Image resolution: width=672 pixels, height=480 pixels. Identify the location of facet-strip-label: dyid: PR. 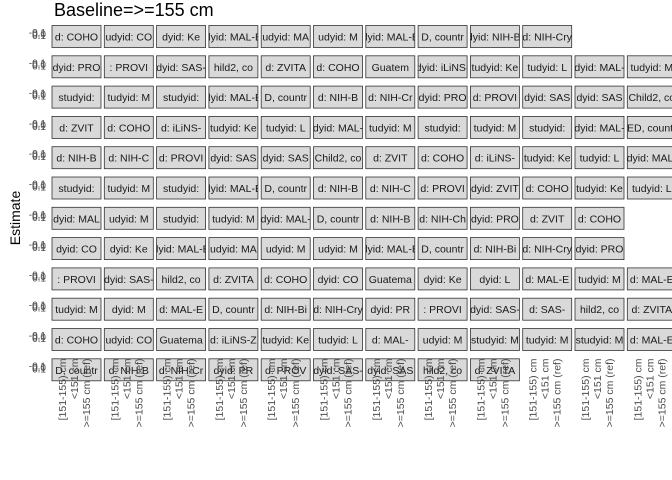
(390, 310).